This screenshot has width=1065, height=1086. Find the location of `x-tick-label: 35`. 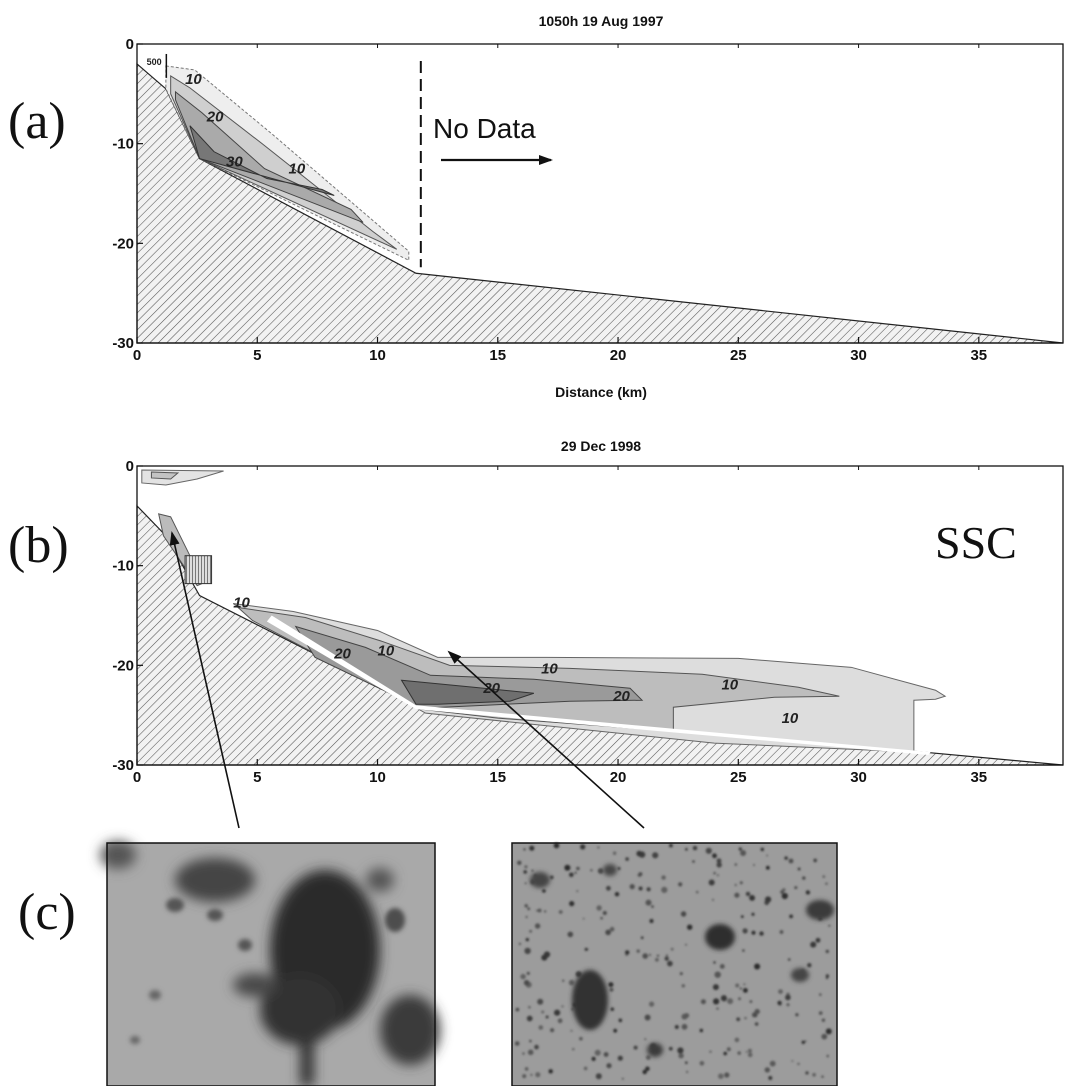

x-tick-label: 35 is located at coordinates (978, 355).